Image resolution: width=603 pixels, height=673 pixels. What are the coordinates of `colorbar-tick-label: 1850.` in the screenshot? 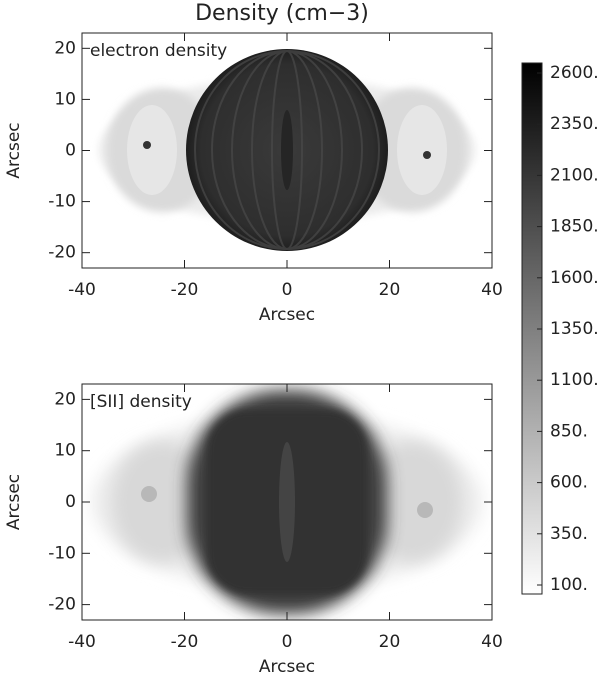 It's located at (574, 227).